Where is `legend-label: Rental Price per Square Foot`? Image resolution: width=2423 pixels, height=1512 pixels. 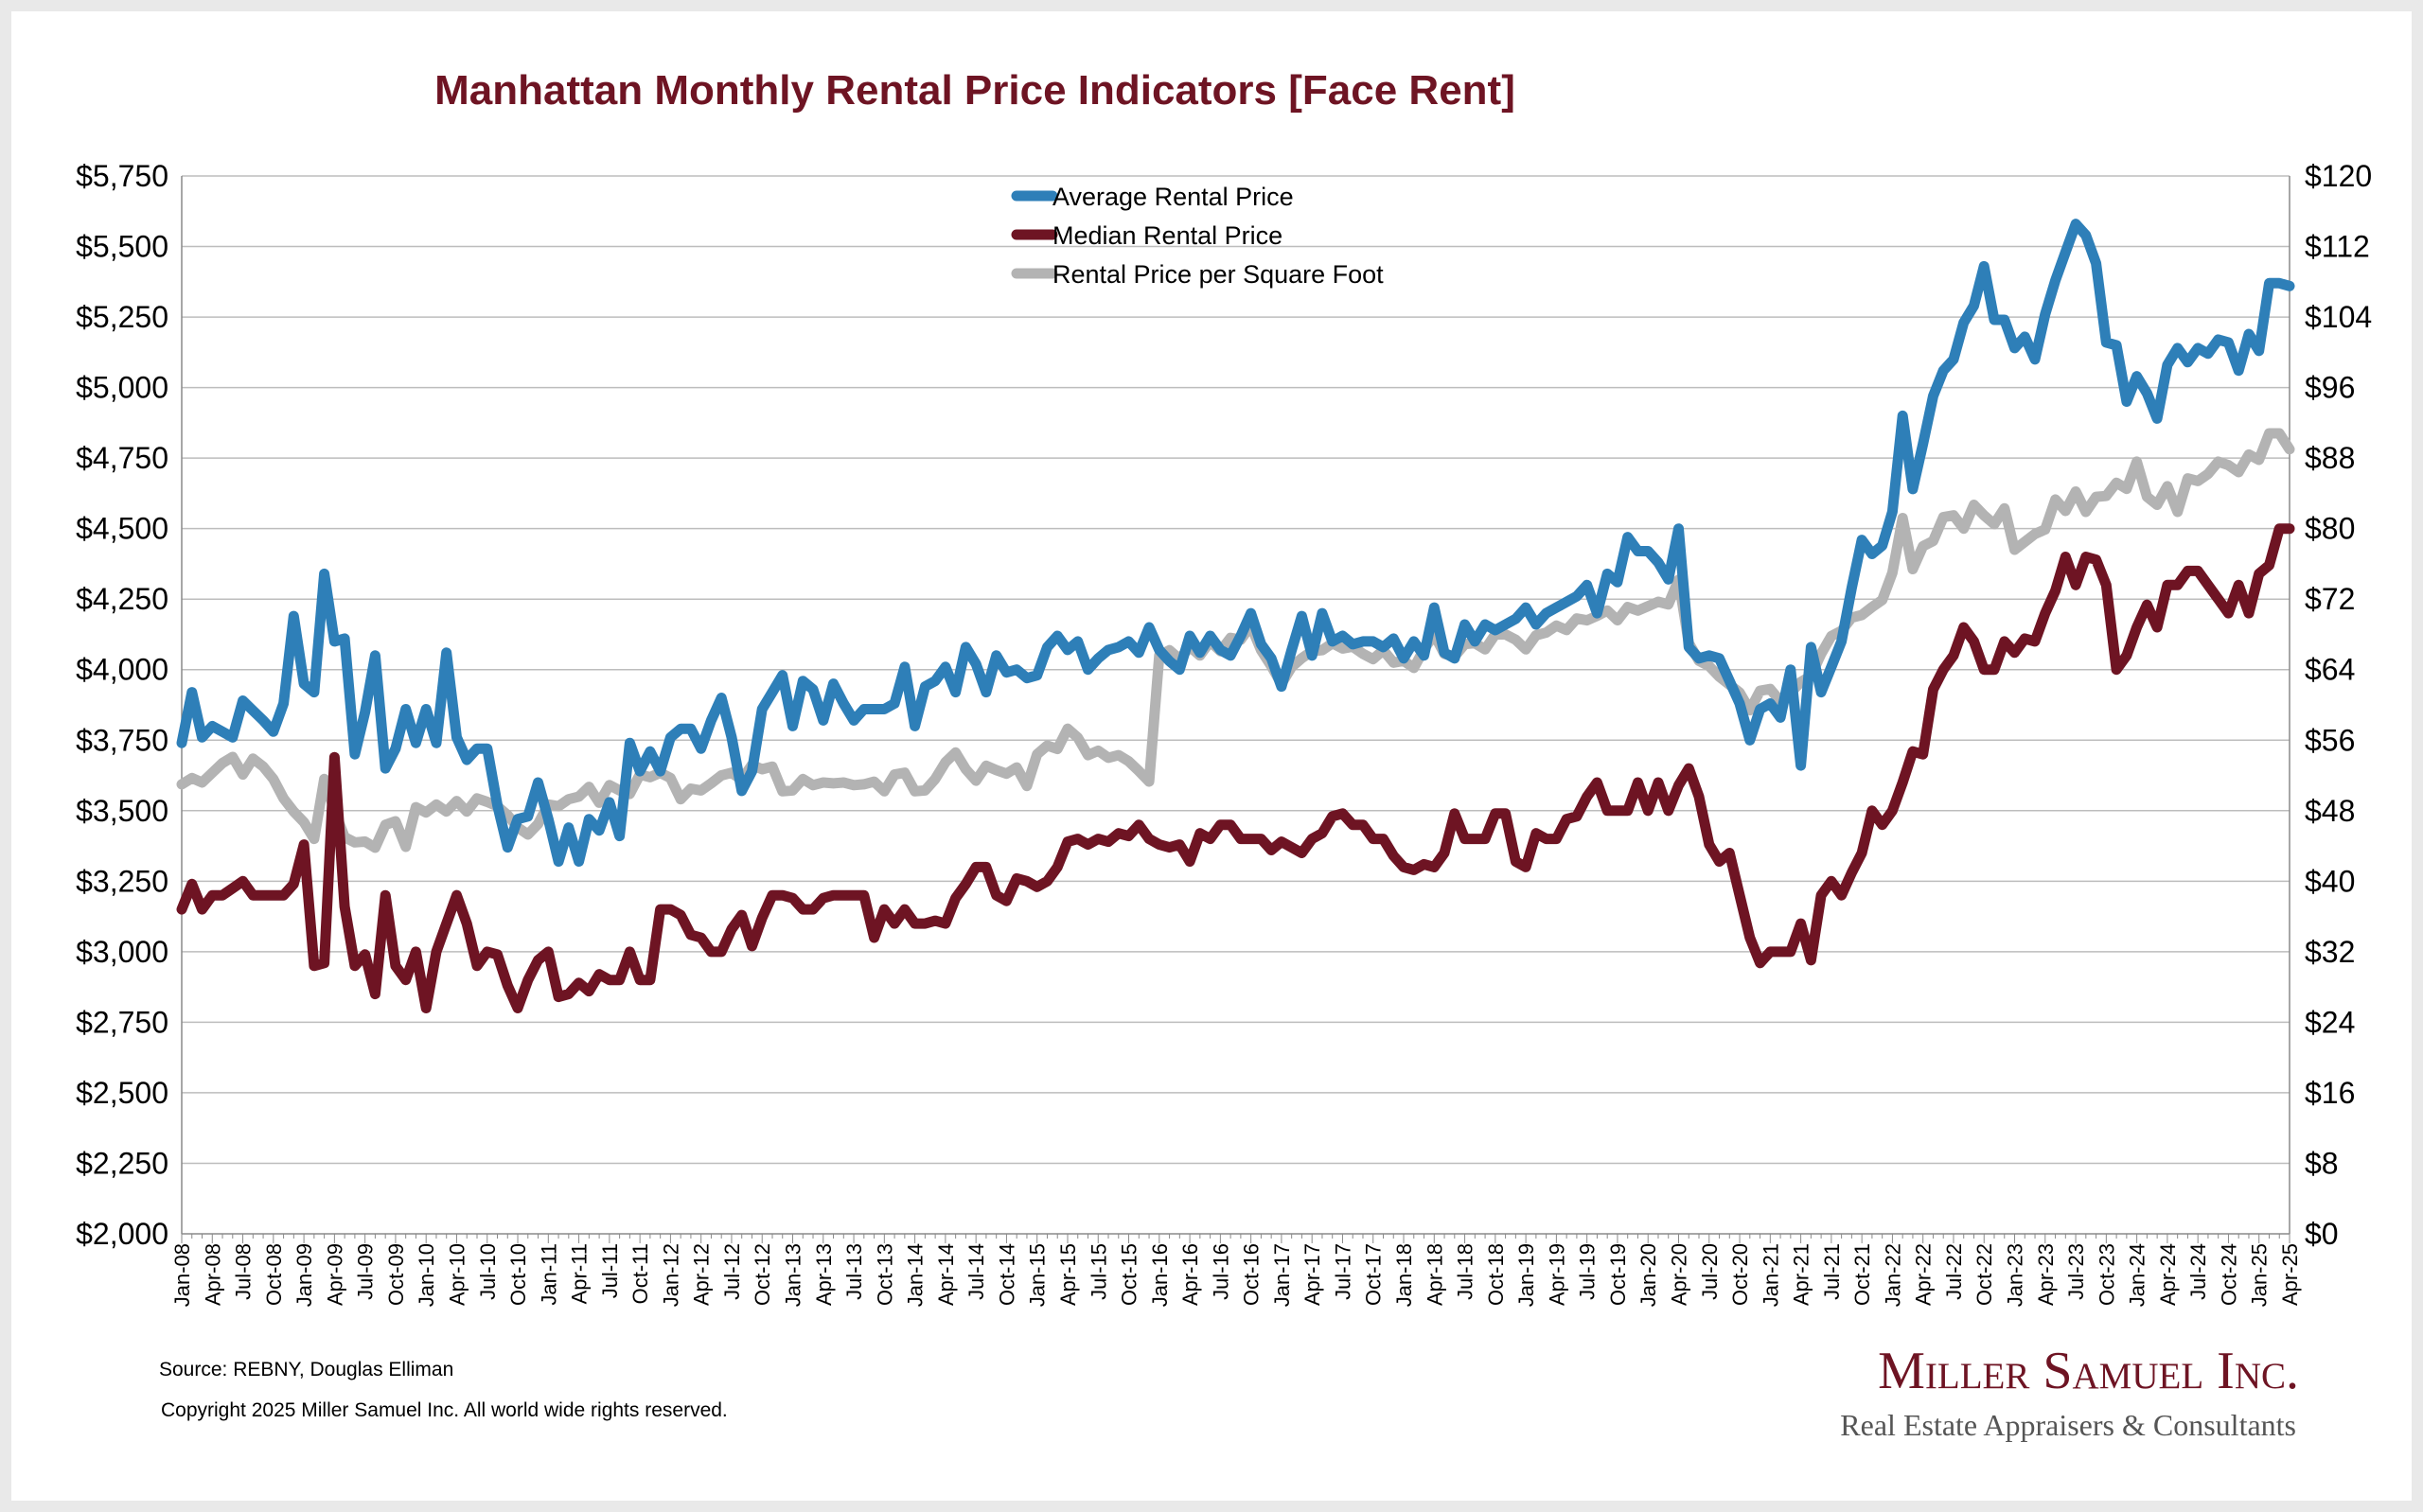
legend-label: Rental Price per Square Foot is located at coordinates (1218, 274).